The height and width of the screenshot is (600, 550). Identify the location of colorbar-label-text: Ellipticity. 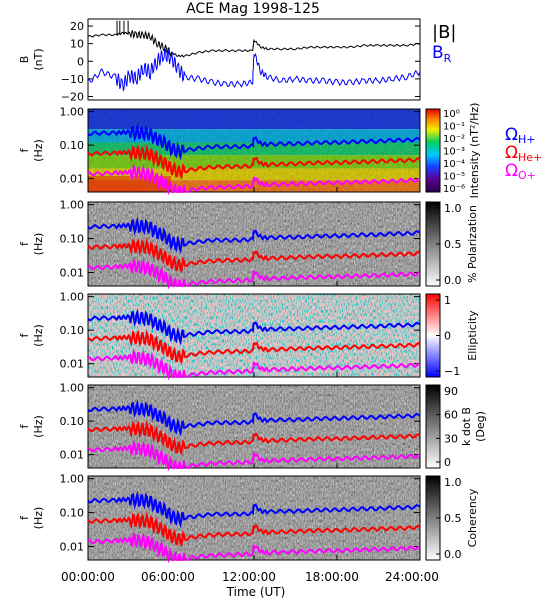
(472, 335).